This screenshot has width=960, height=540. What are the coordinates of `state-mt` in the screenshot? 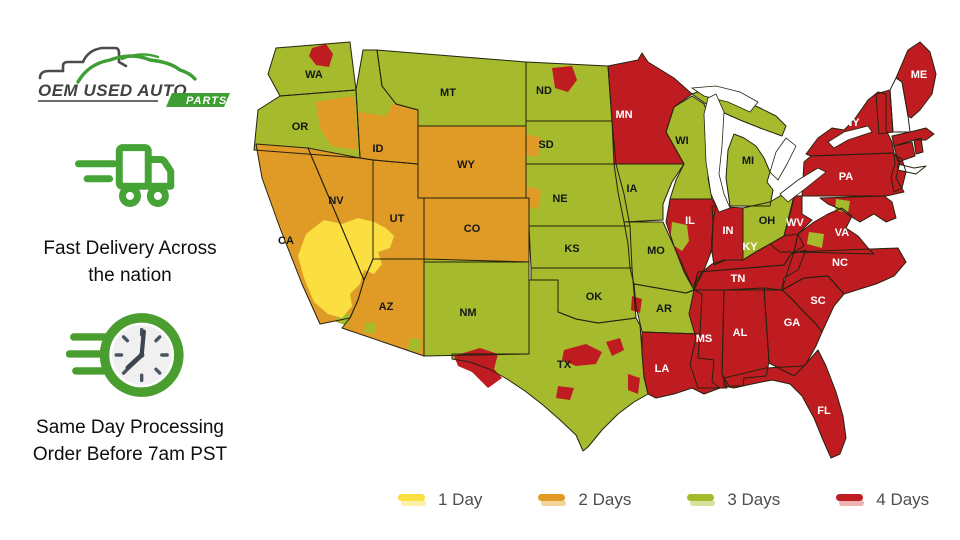 It's located at (451, 88).